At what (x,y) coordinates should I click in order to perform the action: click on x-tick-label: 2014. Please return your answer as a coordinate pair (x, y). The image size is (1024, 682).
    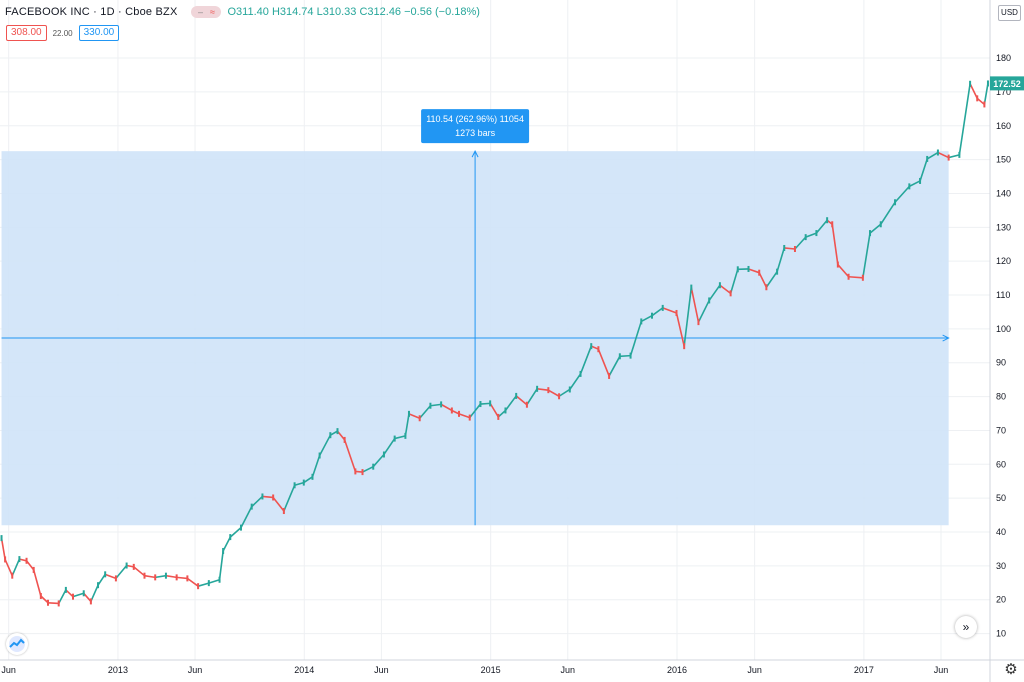
    Looking at the image, I should click on (304, 670).